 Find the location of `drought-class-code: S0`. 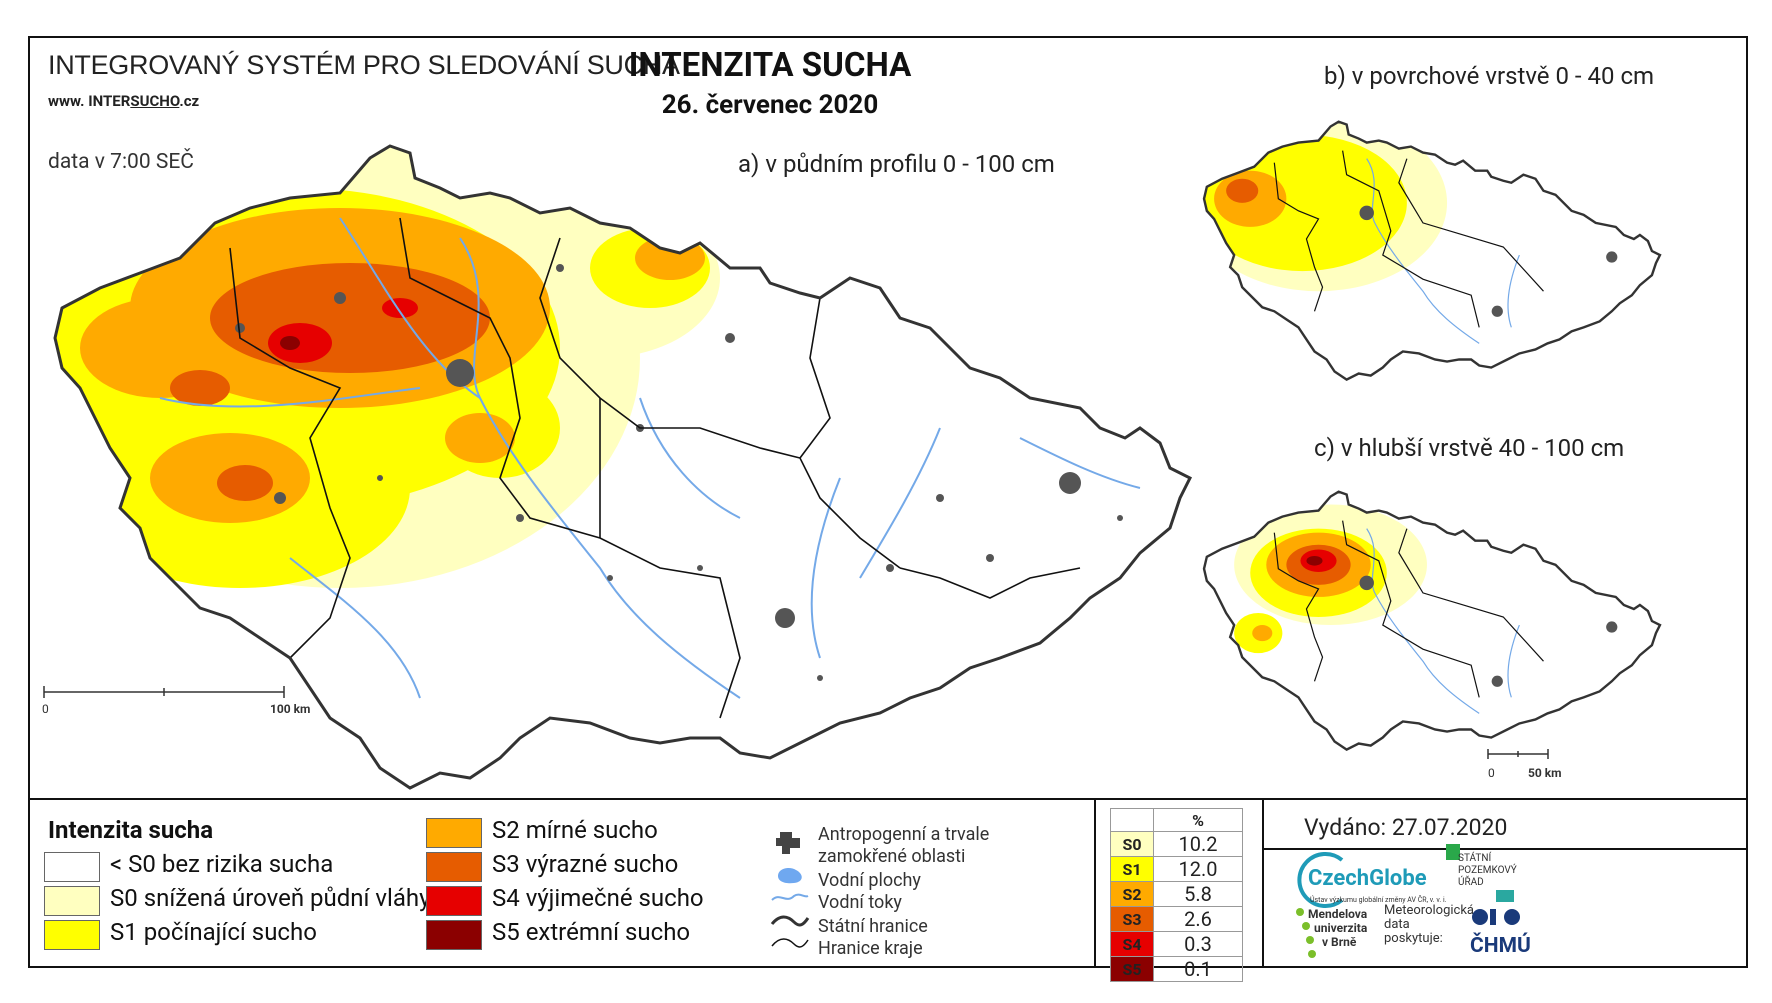

drought-class-code: S0 is located at coordinates (1132, 844).